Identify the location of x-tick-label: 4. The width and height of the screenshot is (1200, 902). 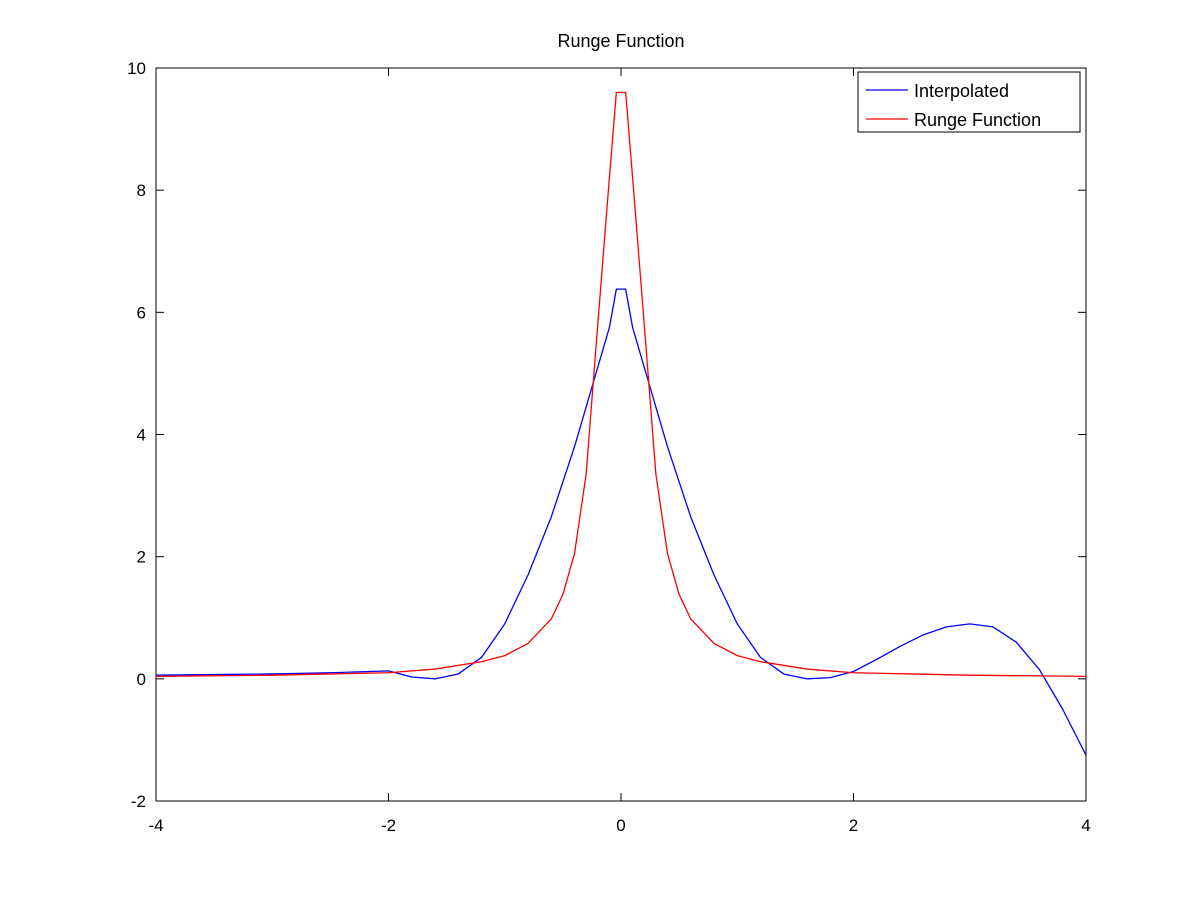
(1085, 825).